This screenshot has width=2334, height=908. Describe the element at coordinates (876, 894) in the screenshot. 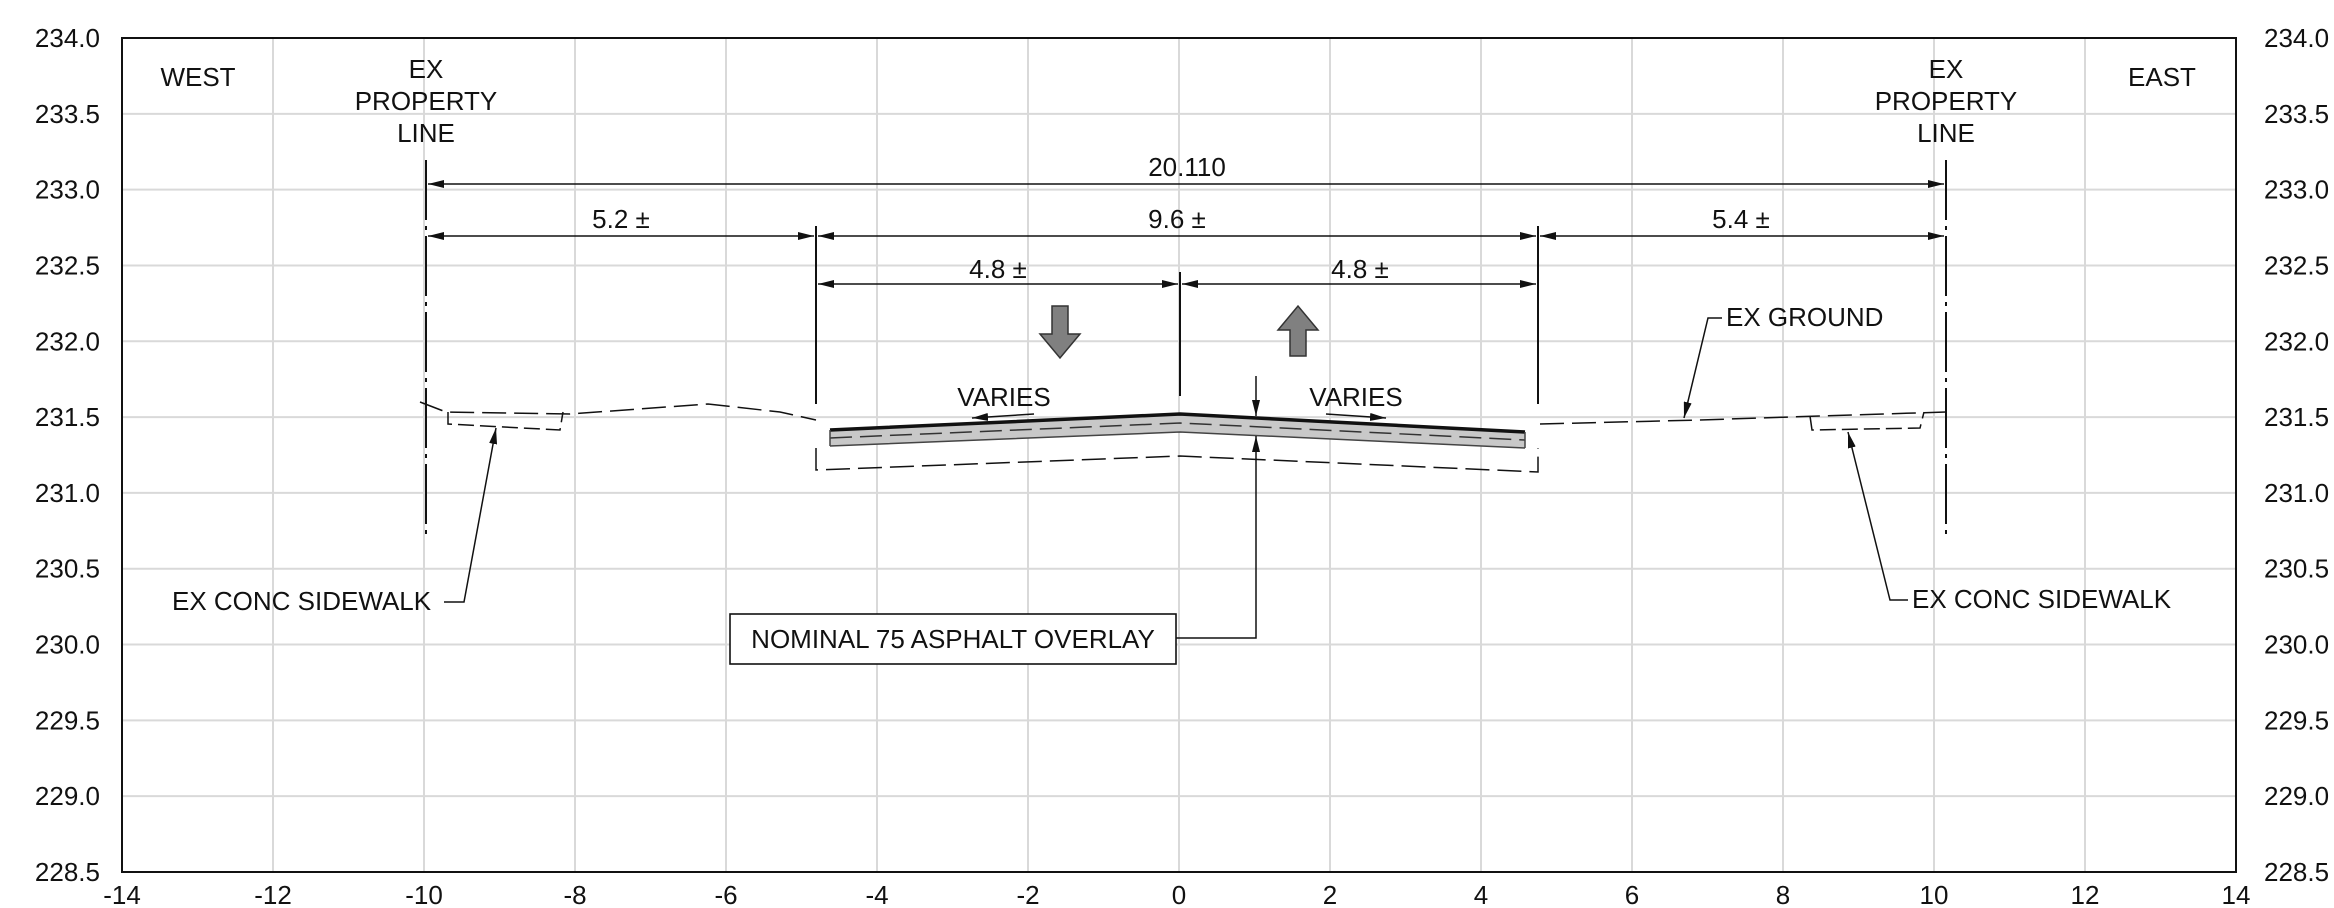

I see `x-tick-label: -4` at that location.